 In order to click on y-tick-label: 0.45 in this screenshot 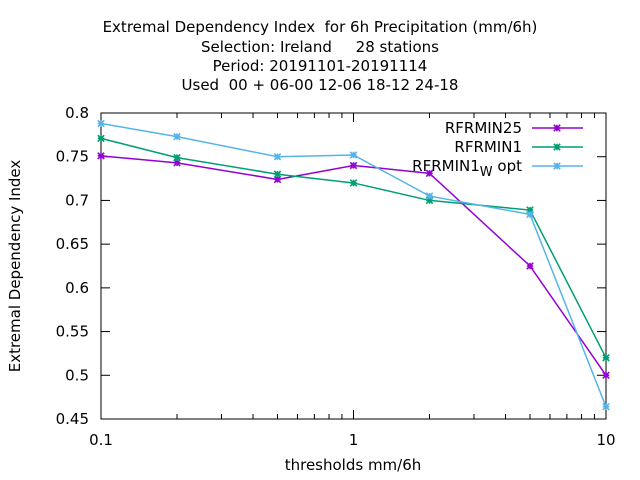, I will do `click(72, 419)`.